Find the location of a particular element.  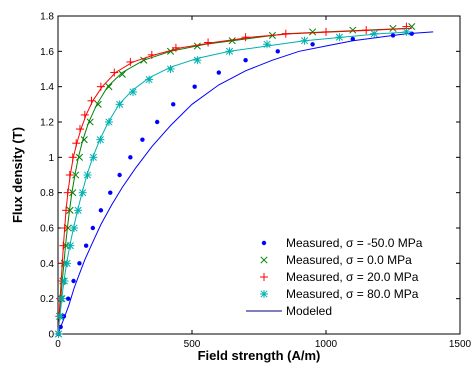

legend-label-1: Measured, σ = 0.0 MPa is located at coordinates (349, 260).